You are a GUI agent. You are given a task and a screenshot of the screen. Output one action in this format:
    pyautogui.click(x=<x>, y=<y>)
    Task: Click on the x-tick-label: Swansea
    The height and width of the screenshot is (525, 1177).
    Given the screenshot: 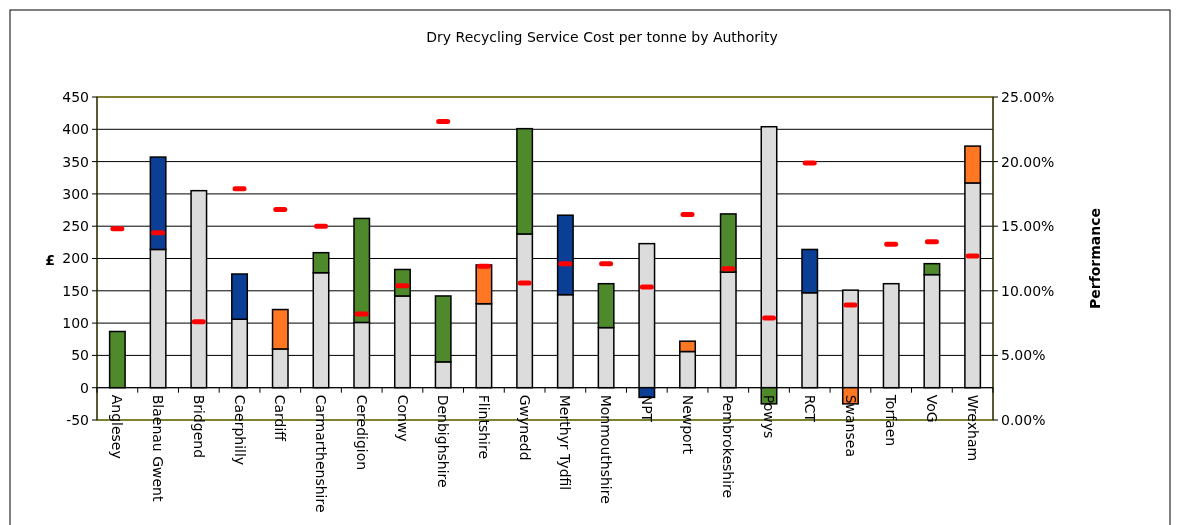 What is the action you would take?
    pyautogui.click(x=850, y=425)
    